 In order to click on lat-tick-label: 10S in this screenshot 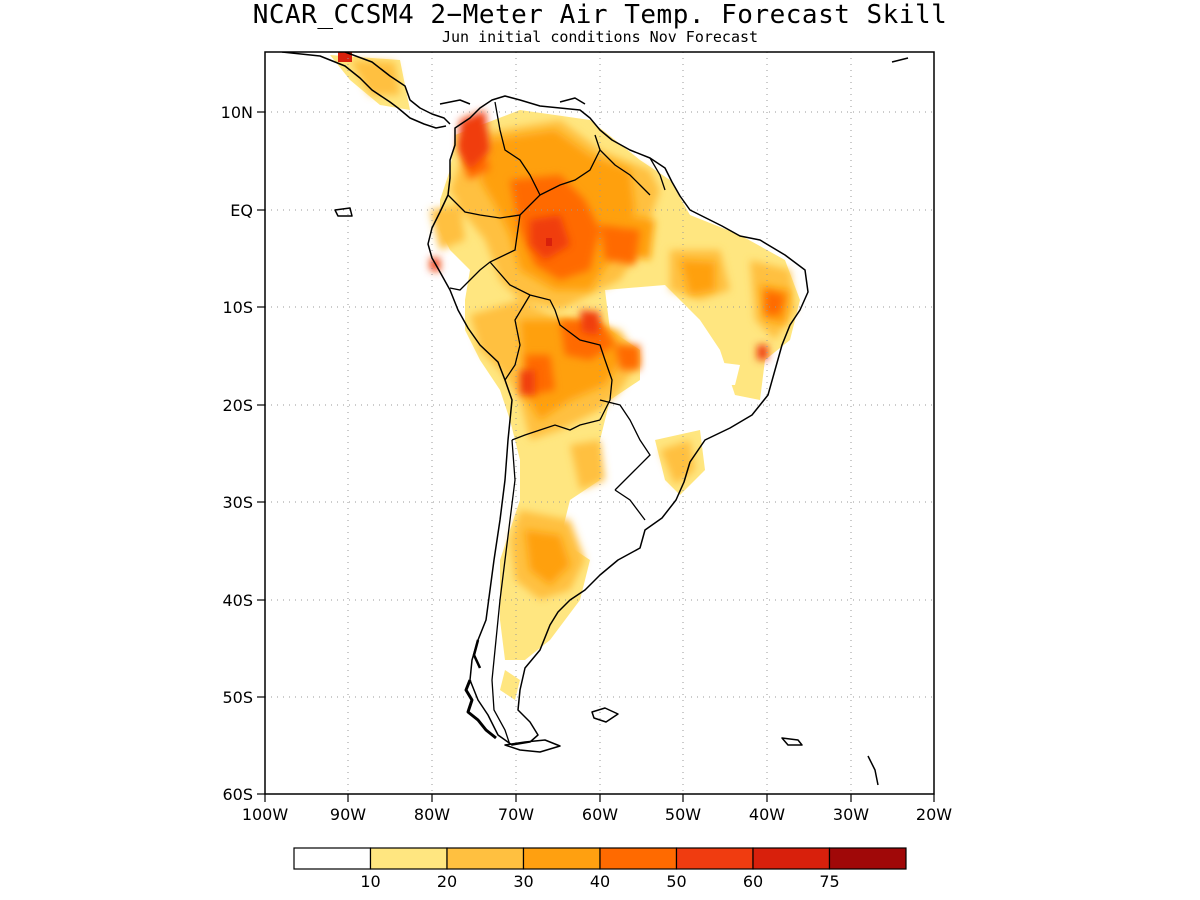, I will do `click(237, 307)`.